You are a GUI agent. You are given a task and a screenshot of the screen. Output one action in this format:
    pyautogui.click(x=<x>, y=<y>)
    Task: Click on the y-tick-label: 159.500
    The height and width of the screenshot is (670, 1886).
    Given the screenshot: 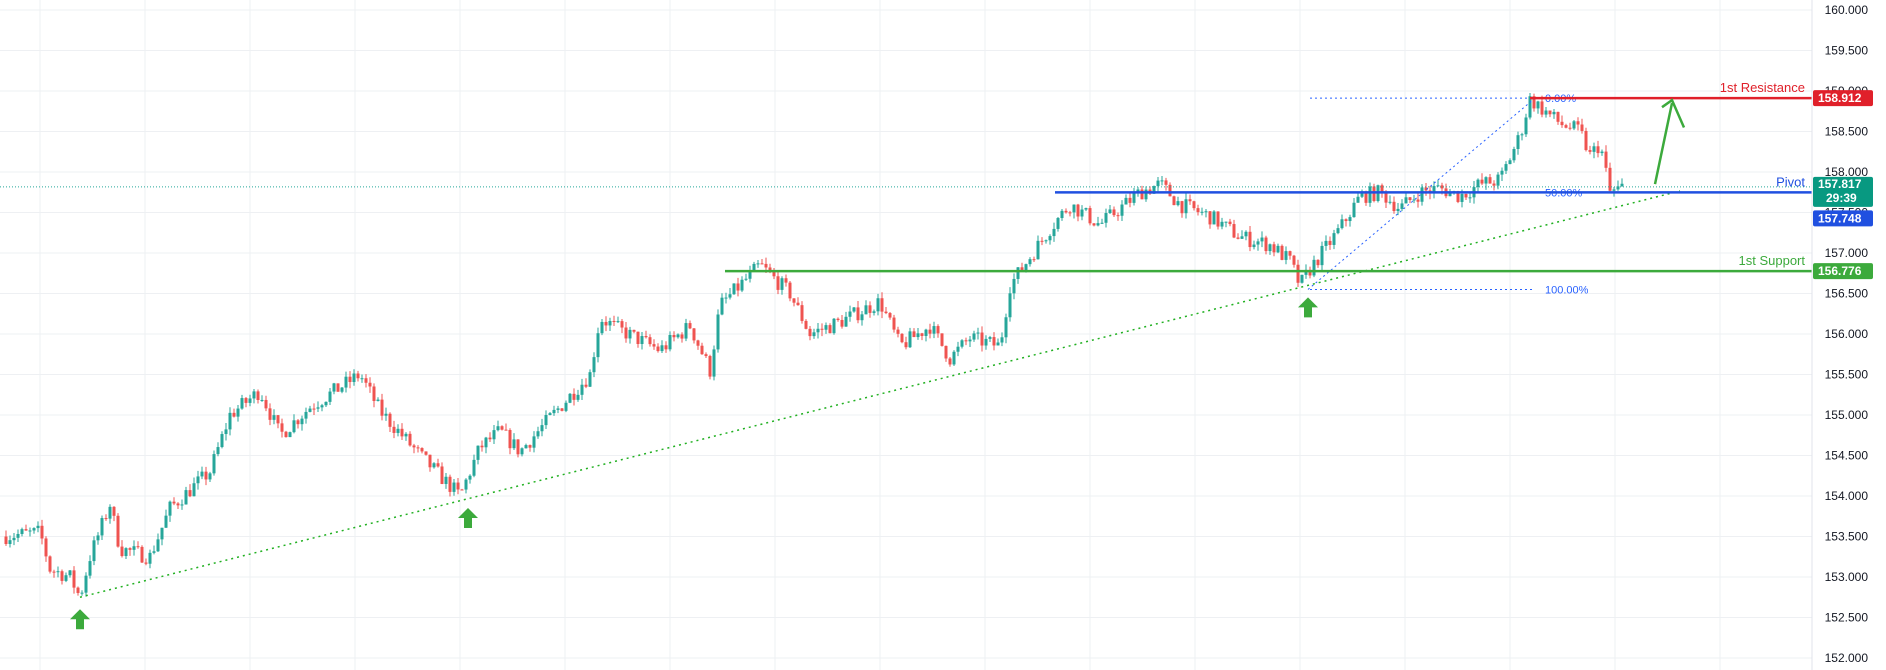 What is the action you would take?
    pyautogui.click(x=1847, y=51)
    